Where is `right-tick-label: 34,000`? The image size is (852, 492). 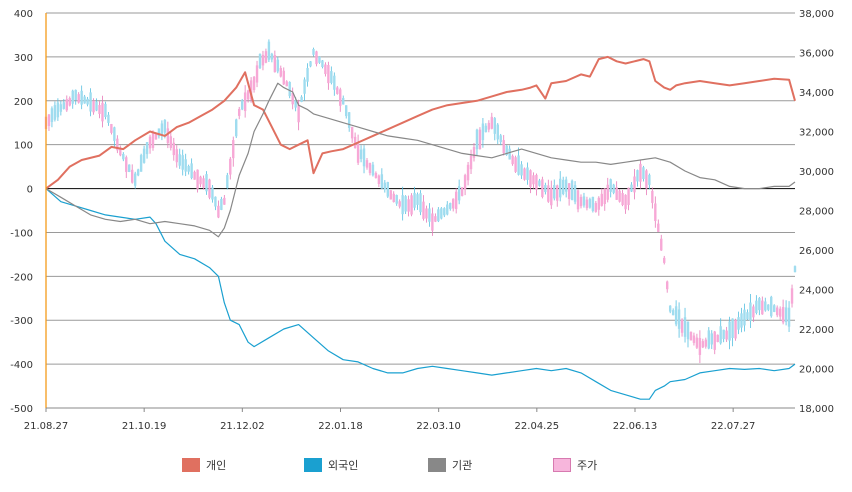
right-tick-label: 34,000 is located at coordinates (816, 93).